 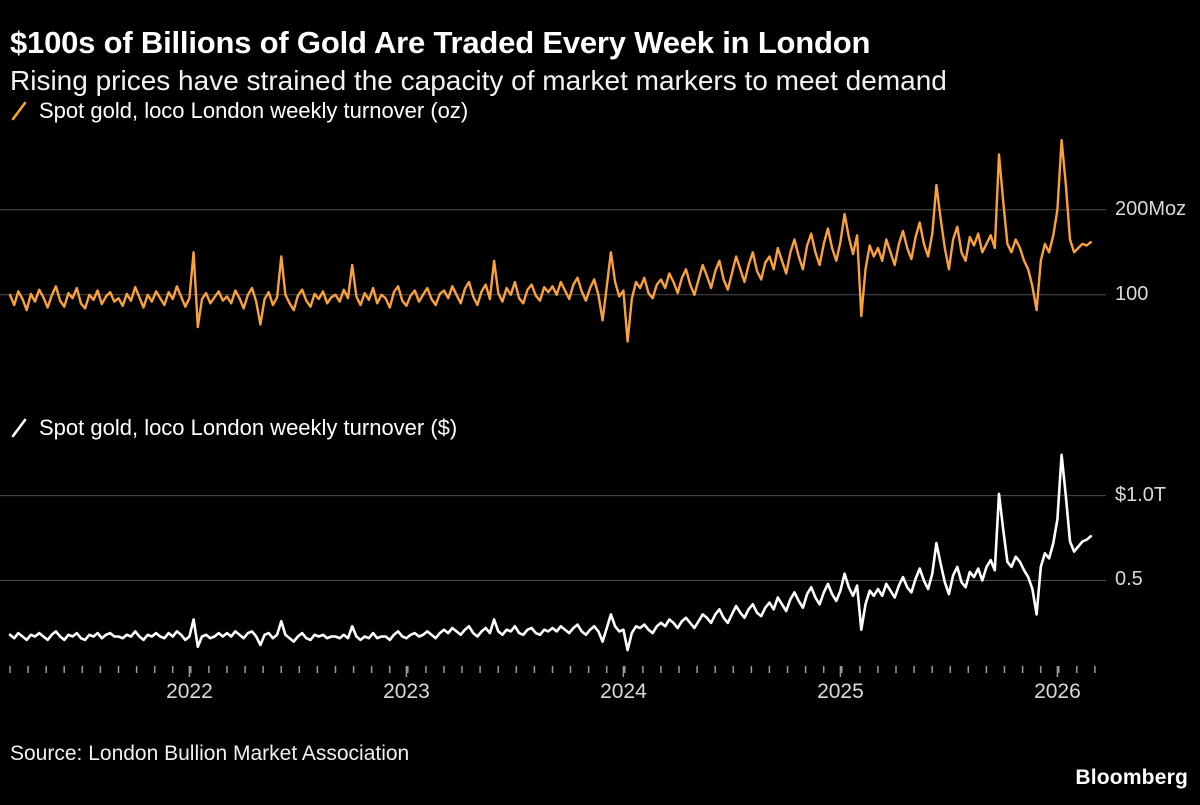 What do you see at coordinates (1132, 293) in the screenshot?
I see `y-axis-label-100: 100` at bounding box center [1132, 293].